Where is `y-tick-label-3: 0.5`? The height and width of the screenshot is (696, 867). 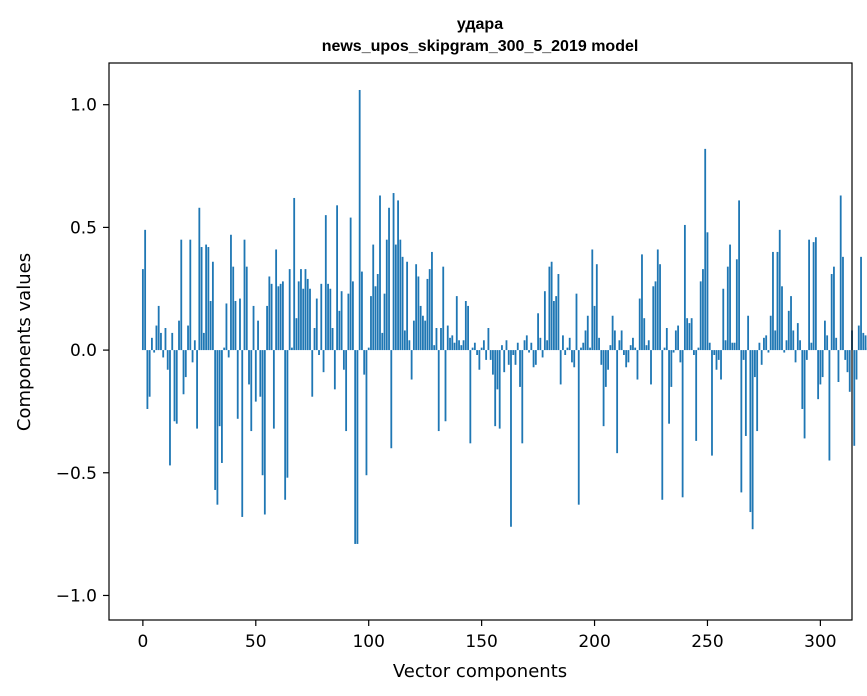
y-tick-label-3: 0.5 is located at coordinates (83, 228).